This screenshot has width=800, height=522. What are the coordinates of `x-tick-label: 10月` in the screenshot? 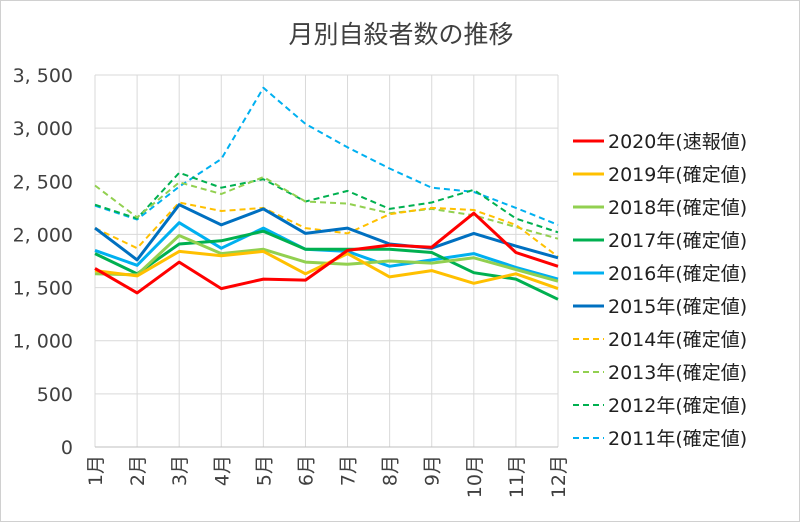 It's located at (475, 476).